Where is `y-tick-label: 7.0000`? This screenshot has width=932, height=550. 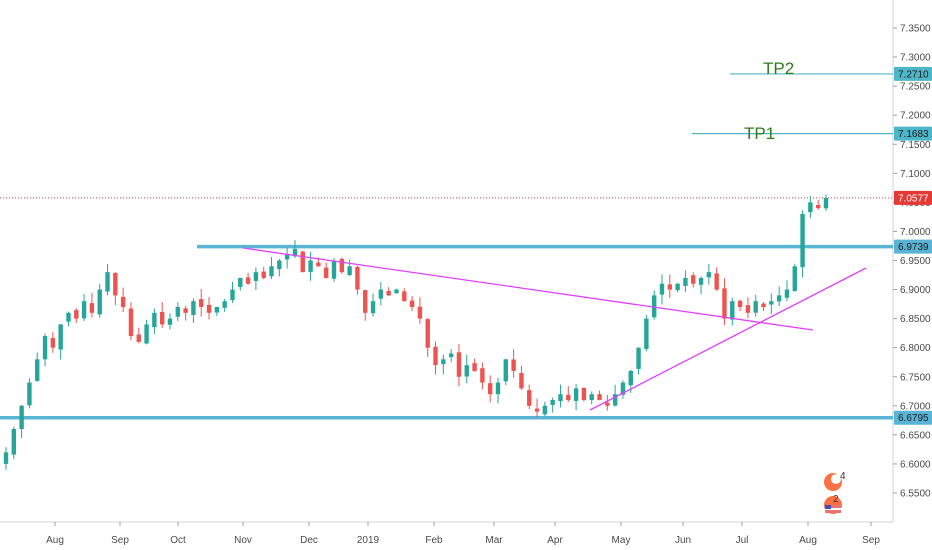
y-tick-label: 7.0000 is located at coordinates (915, 232).